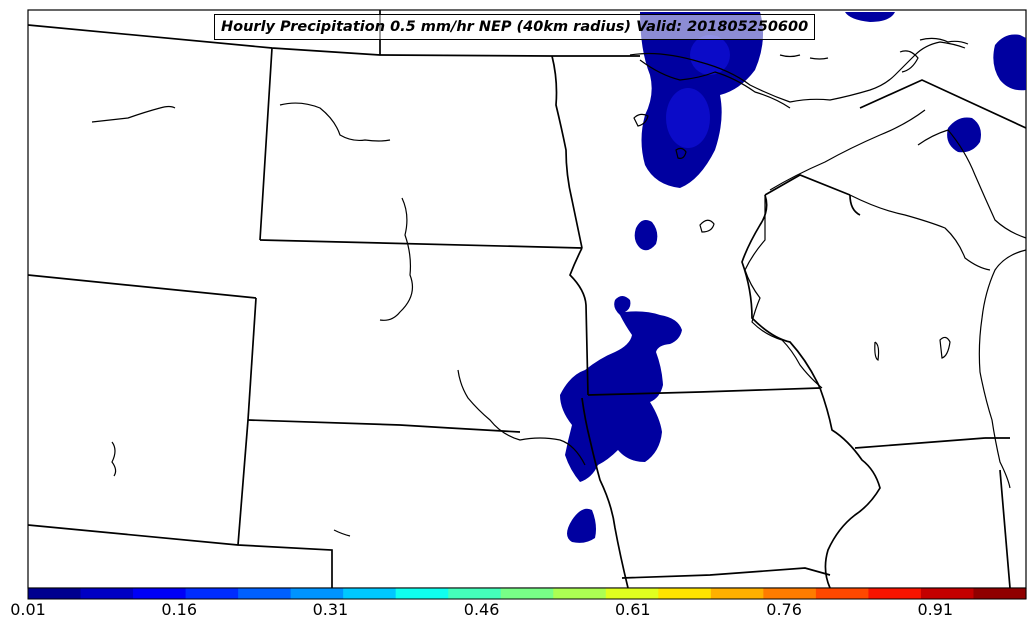 The width and height of the screenshot is (1036, 633). I want to click on colorbar-tick-label: 0.16, so click(179, 609).